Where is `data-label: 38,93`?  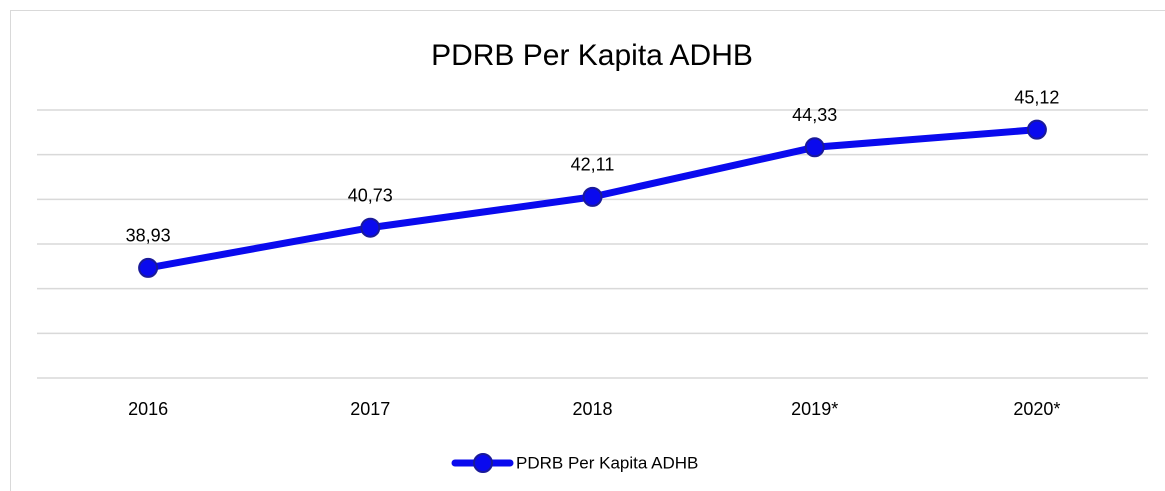 data-label: 38,93 is located at coordinates (148, 236).